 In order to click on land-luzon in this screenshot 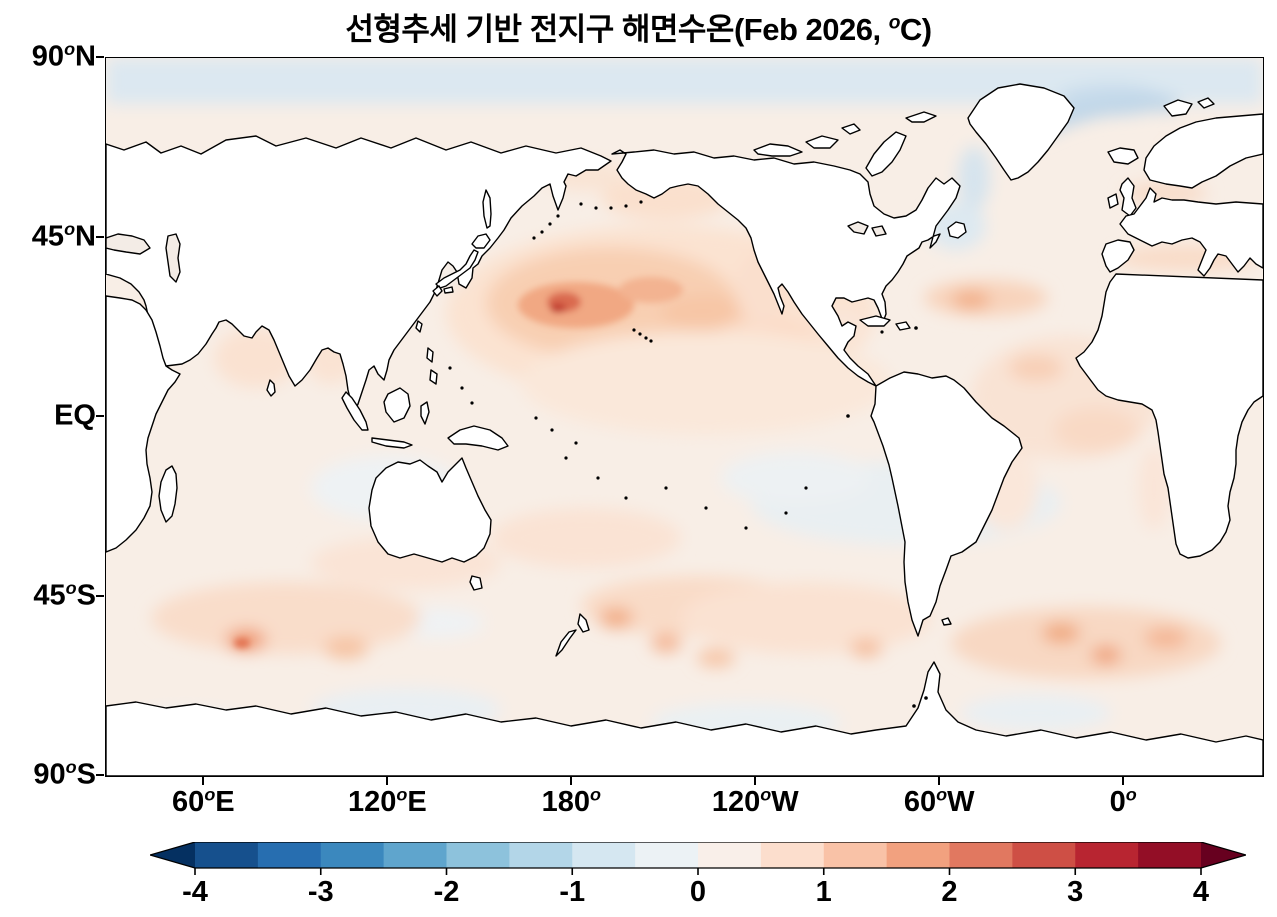, I will do `click(430, 355)`.